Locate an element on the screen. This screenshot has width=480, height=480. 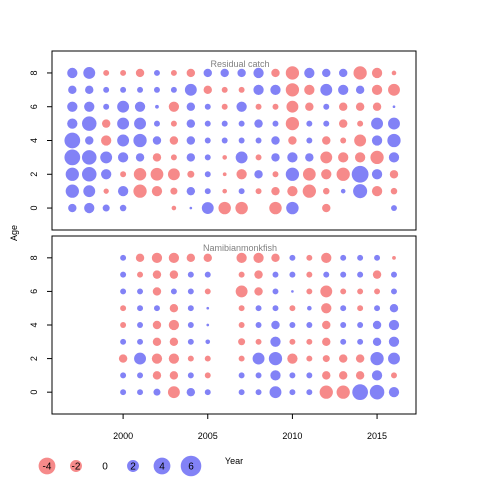
y-axis-residual-catch: 0 2 4 6 8 is located at coordinates (40, 140).